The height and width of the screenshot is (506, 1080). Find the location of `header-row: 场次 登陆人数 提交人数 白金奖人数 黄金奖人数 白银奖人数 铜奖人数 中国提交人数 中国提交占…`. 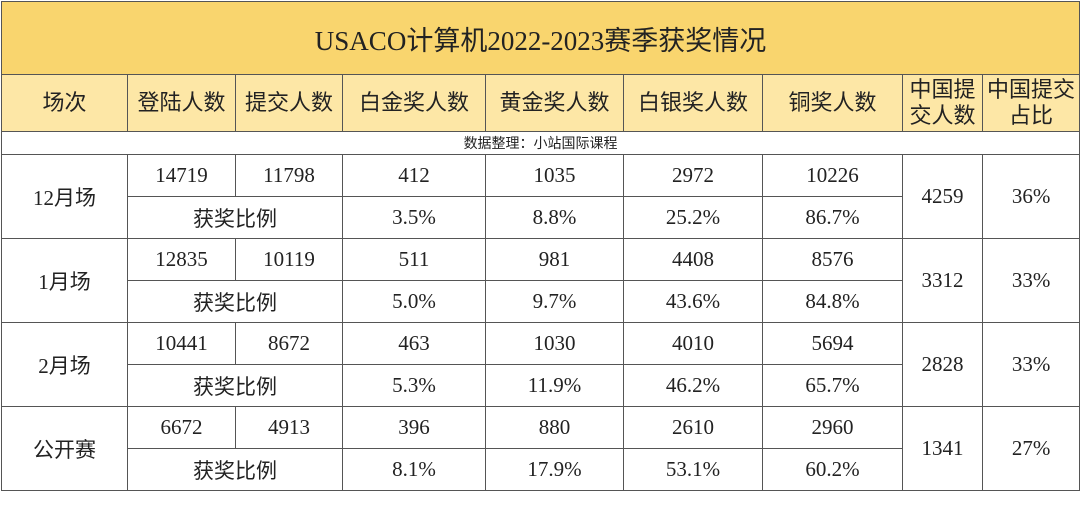

header-row: 场次 登陆人数 提交人数 白金奖人数 黄金奖人数 白银奖人数 铜奖人数 中国提交人数 中国提交占… is located at coordinates (540, 103).